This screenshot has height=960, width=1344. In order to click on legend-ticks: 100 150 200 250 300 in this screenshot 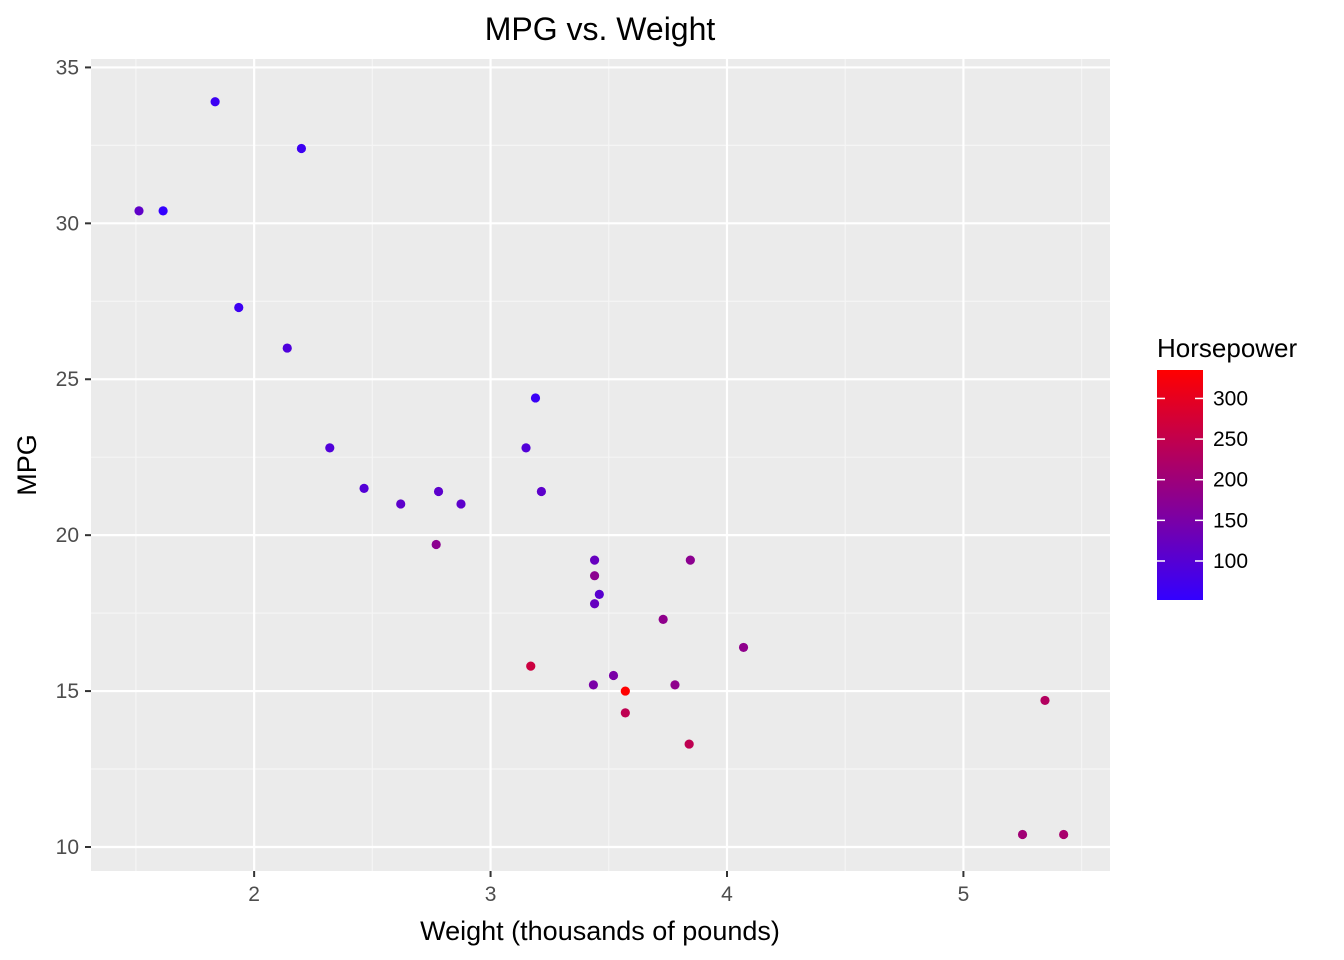, I will do `click(1202, 480)`.